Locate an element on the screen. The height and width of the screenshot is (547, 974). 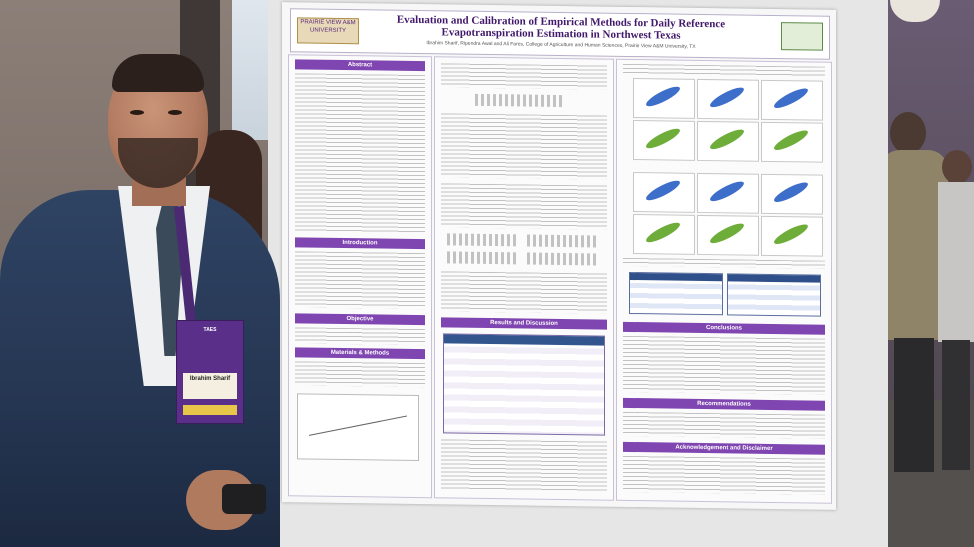
study-area-figure is located at coordinates (358, 427).